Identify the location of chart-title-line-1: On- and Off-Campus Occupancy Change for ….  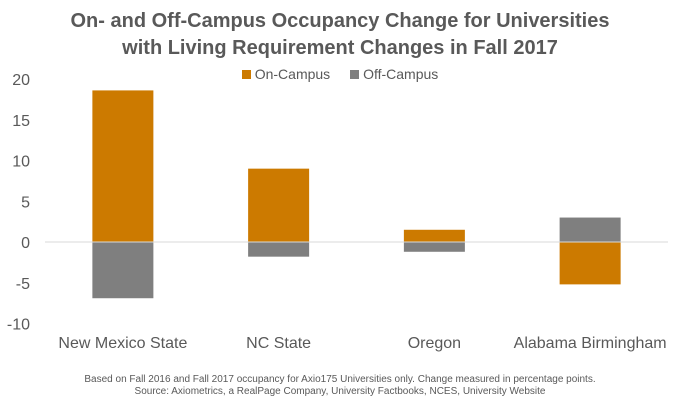
(340, 21).